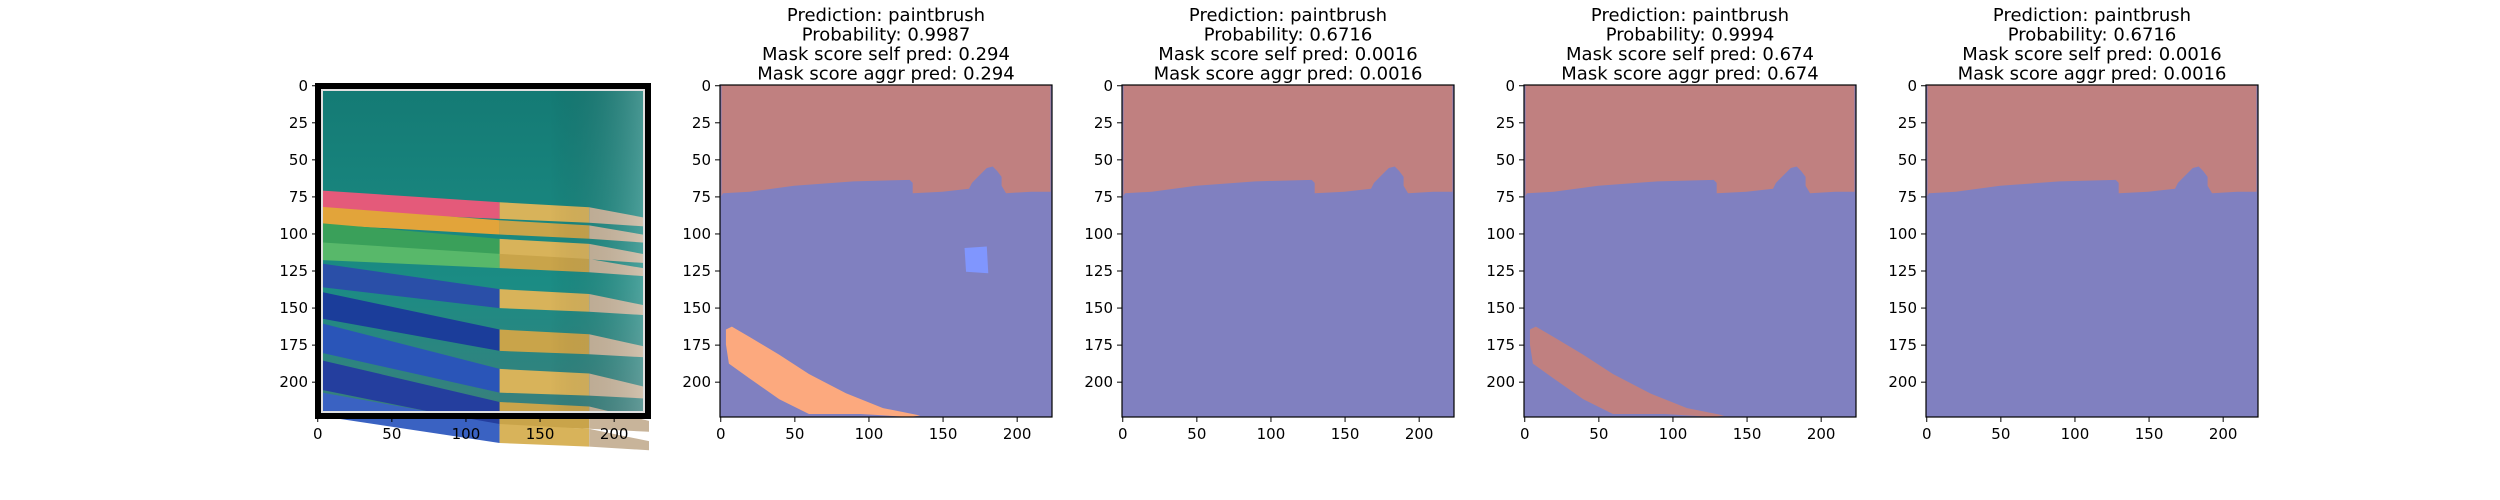  I want to click on photo-blur-overlay, so click(483, 251).